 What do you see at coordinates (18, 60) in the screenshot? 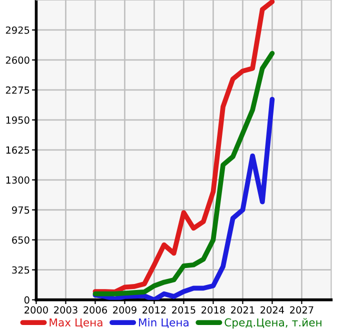
I see `y-tick-label: 2600` at bounding box center [18, 60].